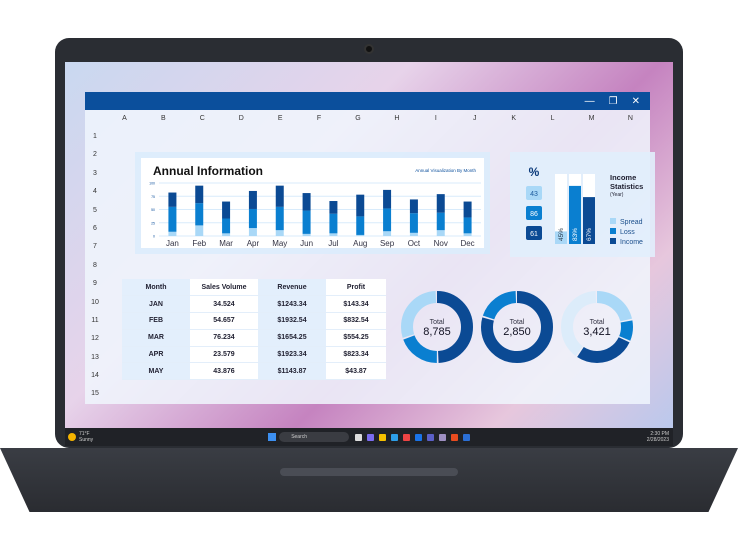 This screenshot has height=554, width=738. I want to click on row-header: 9, so click(95, 284).